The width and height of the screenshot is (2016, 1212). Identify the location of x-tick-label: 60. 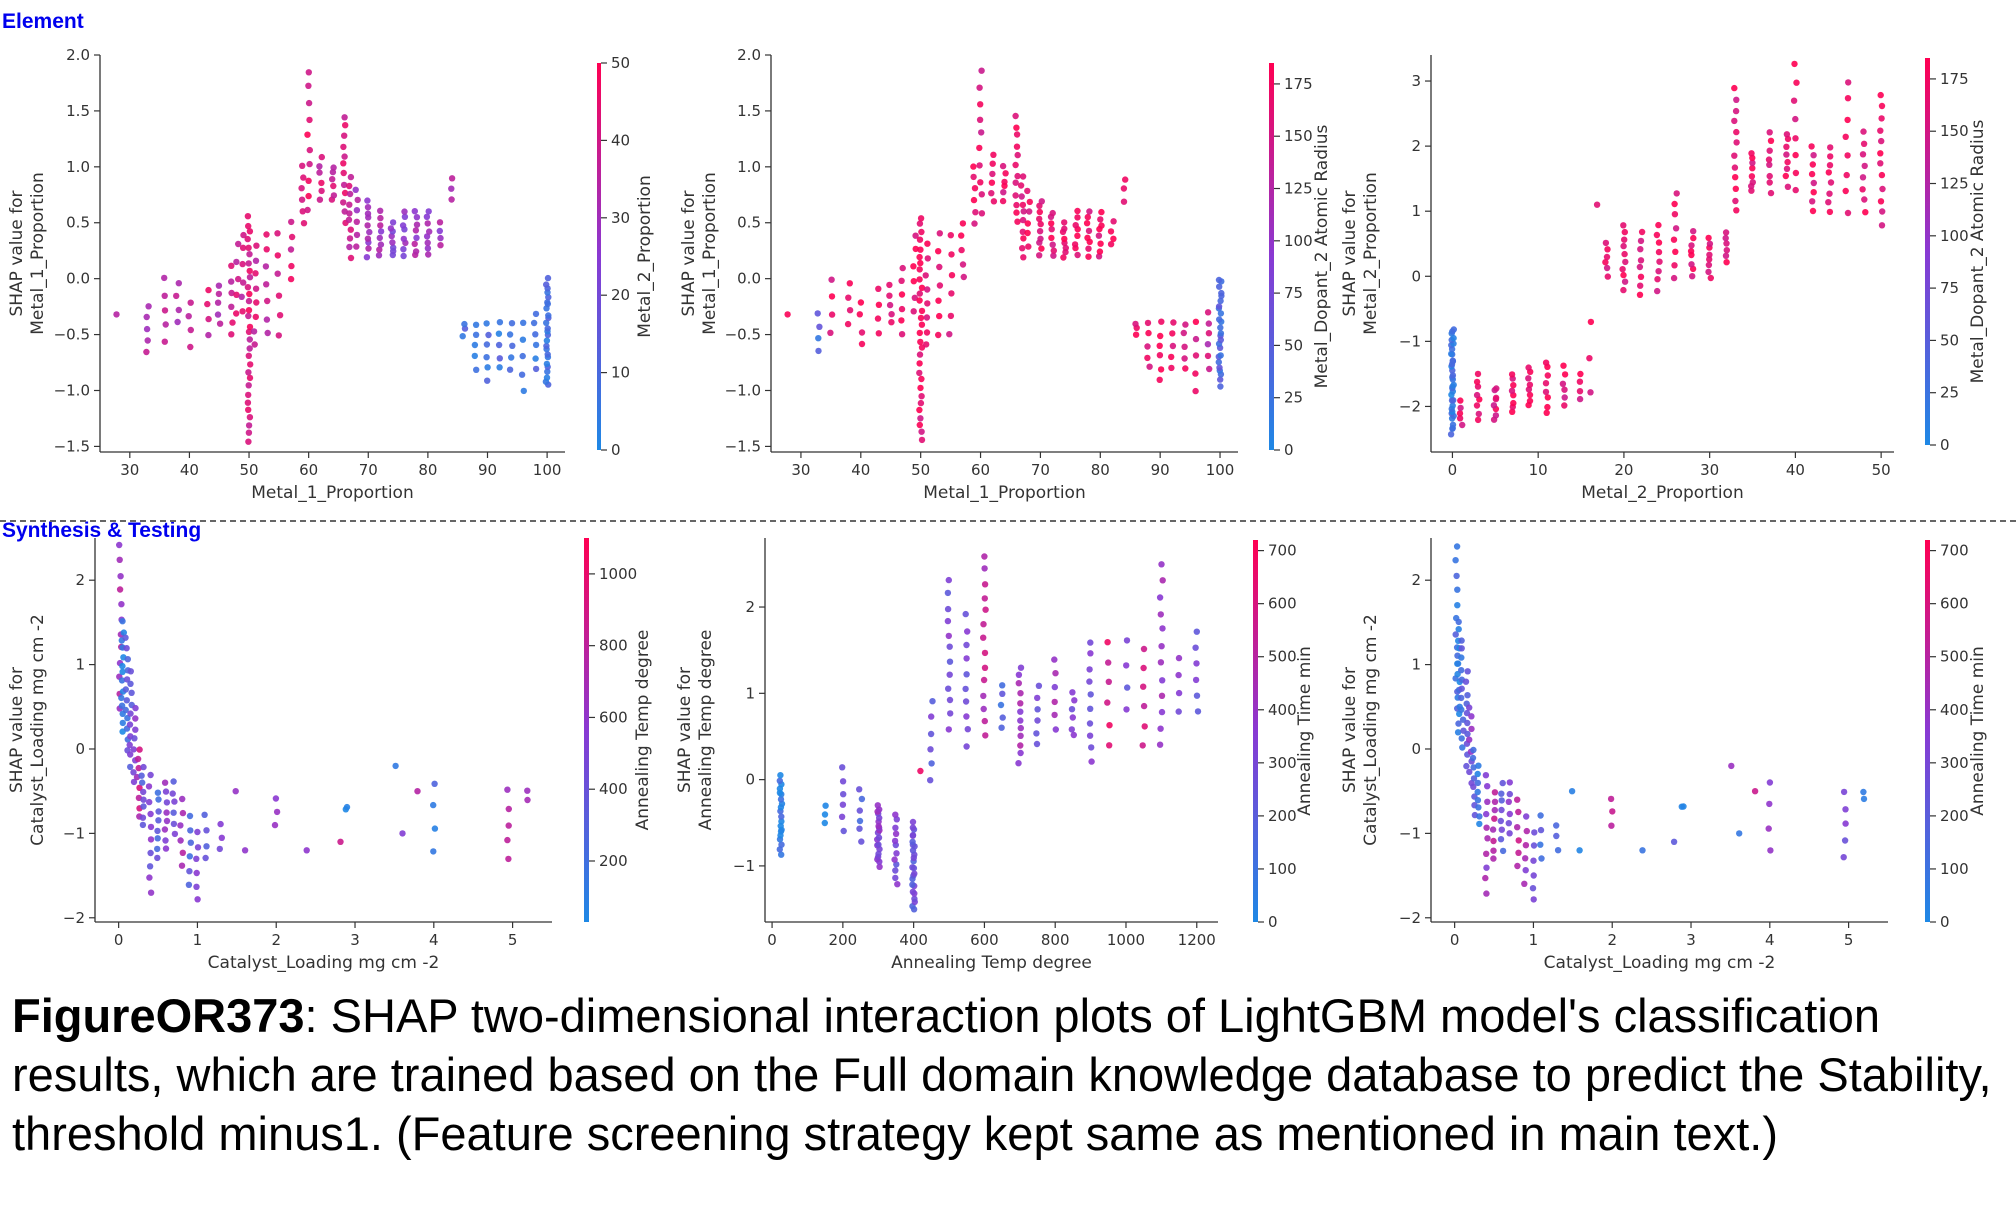
(980, 470).